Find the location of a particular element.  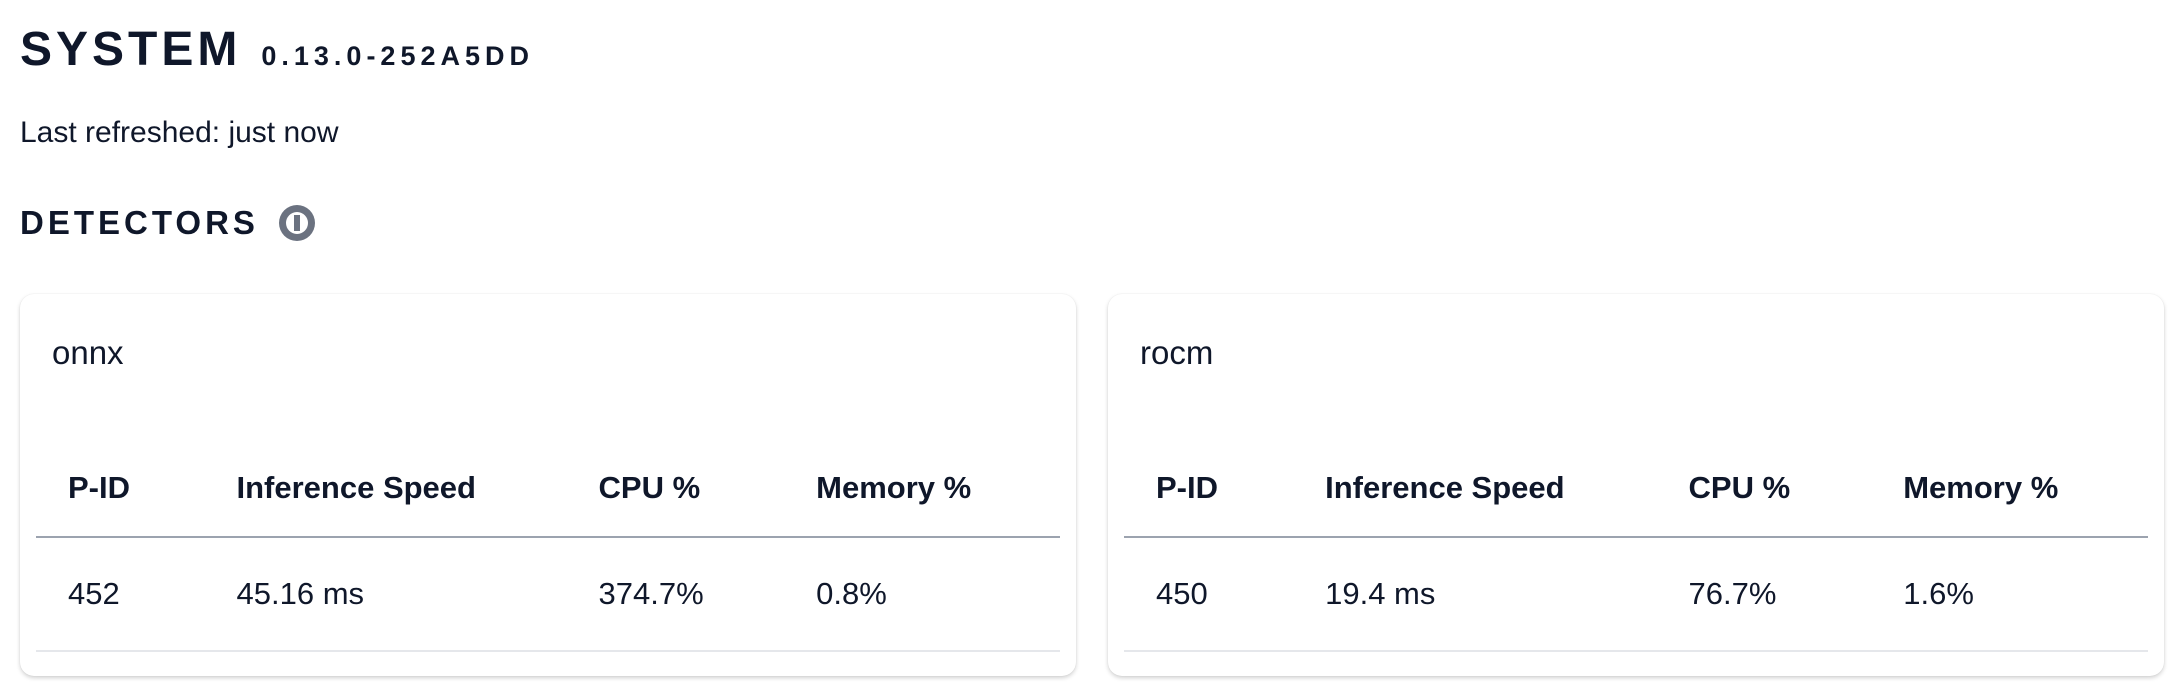

table-cell: 450 is located at coordinates (1209, 594).